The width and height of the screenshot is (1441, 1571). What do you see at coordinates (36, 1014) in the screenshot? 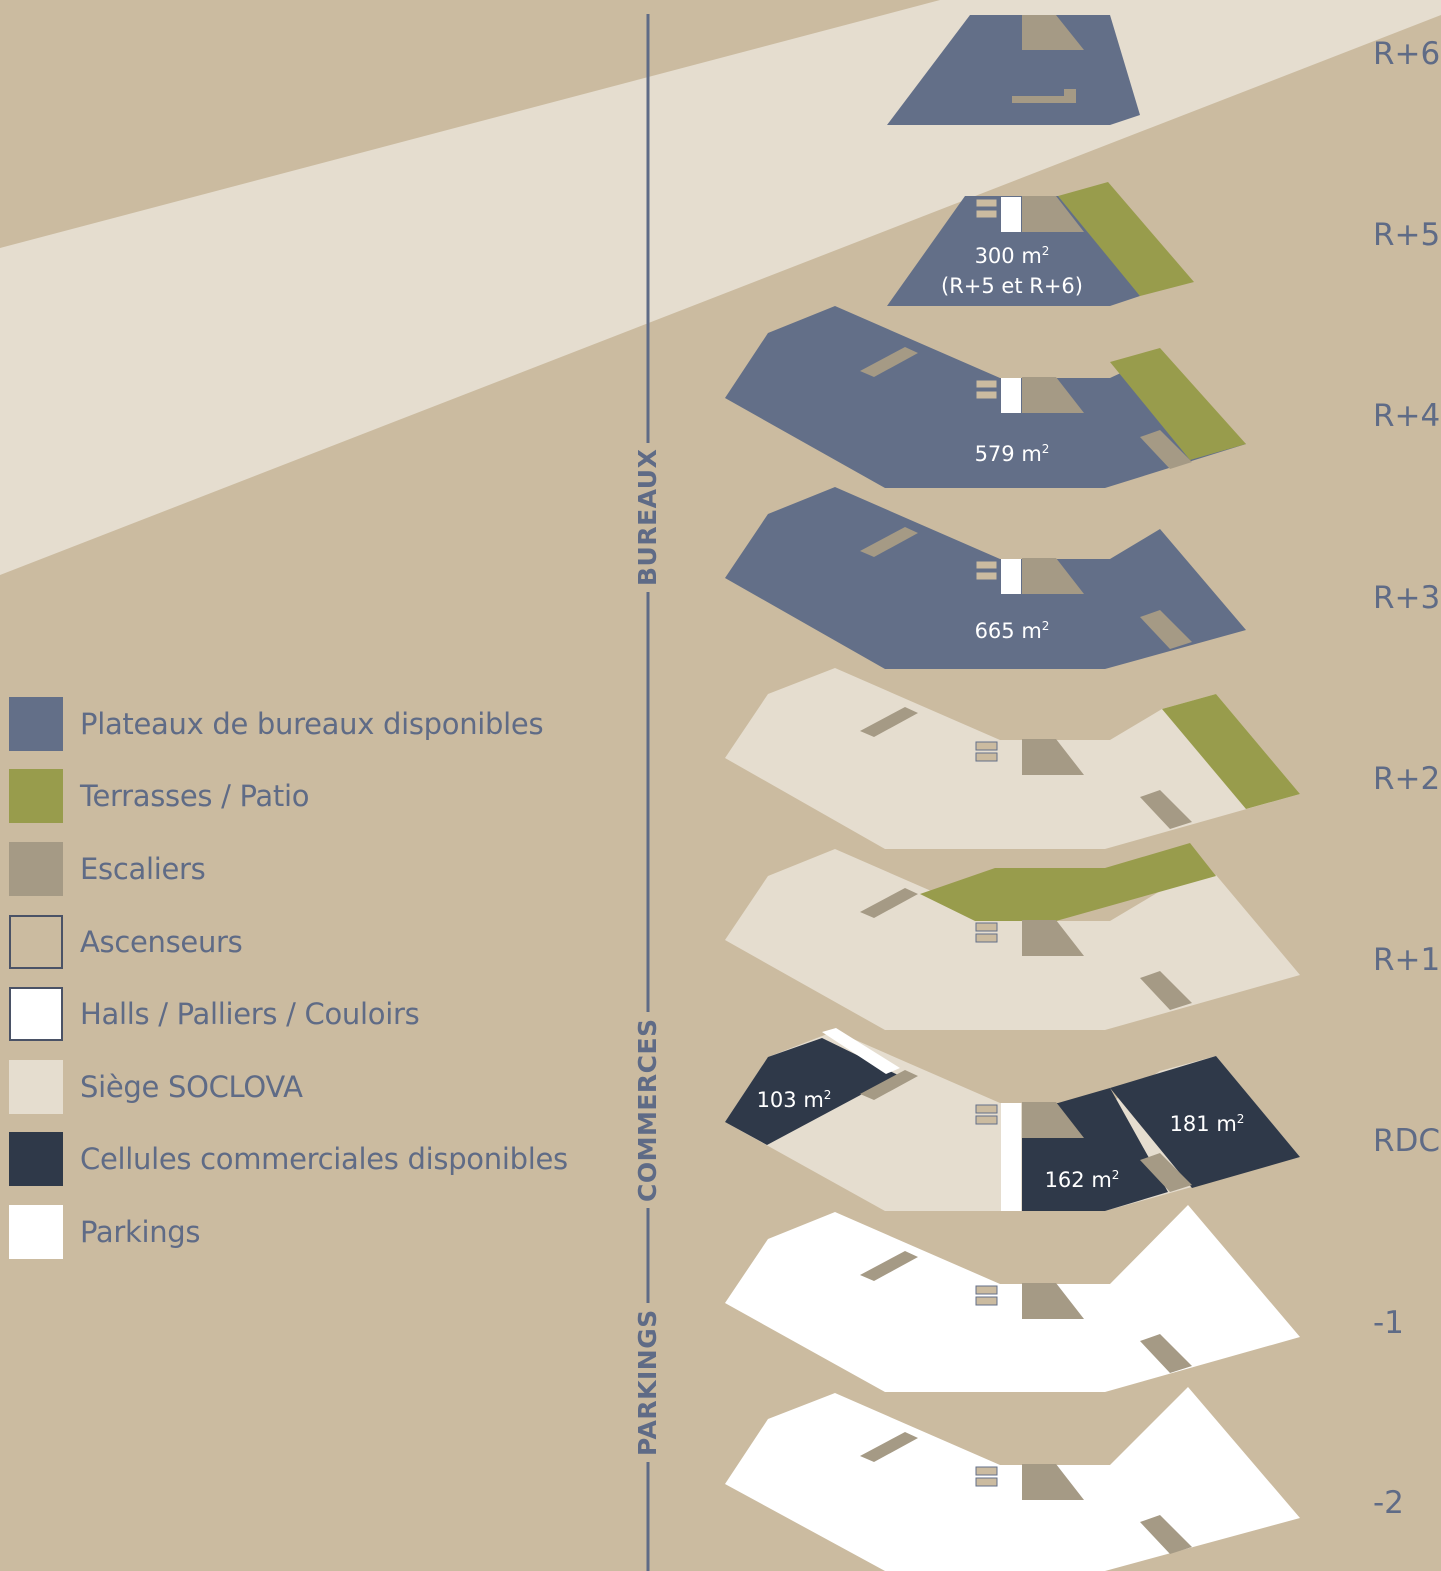
I see `legend-swatch-halls` at bounding box center [36, 1014].